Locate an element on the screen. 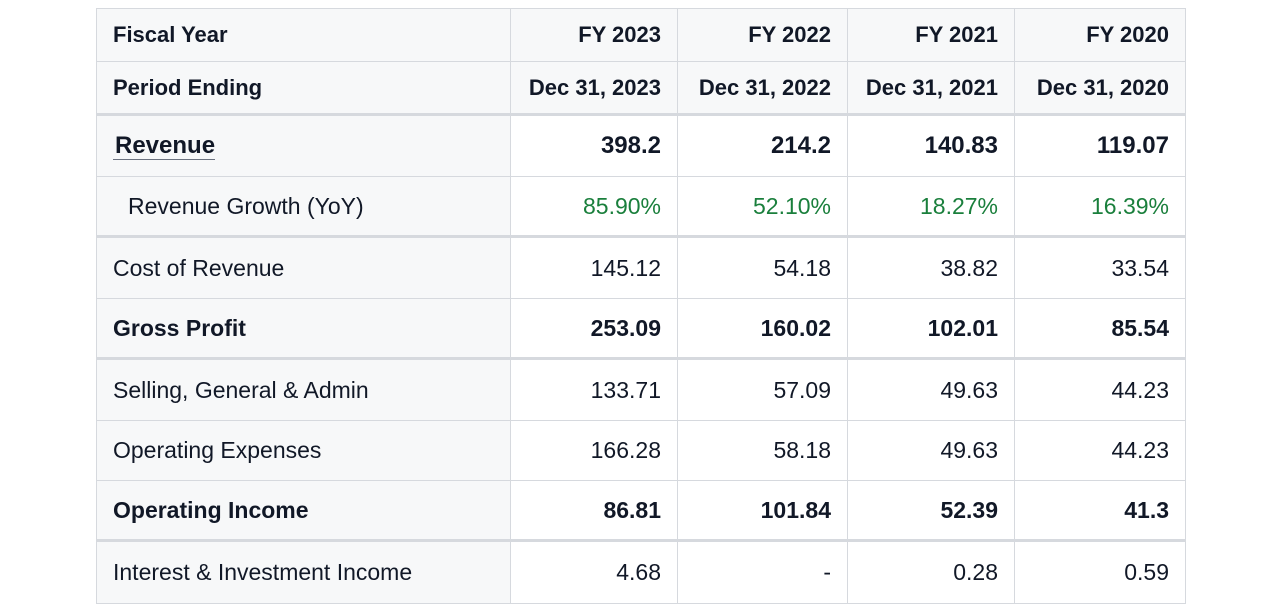 The image size is (1280, 604). value-cell: 0.28 is located at coordinates (931, 571).